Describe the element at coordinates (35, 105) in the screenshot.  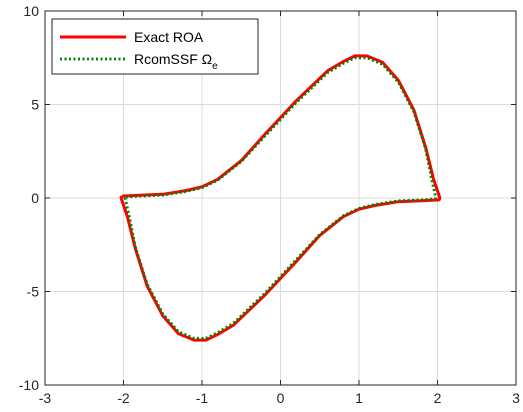
I see `y-tick-label: 5` at that location.